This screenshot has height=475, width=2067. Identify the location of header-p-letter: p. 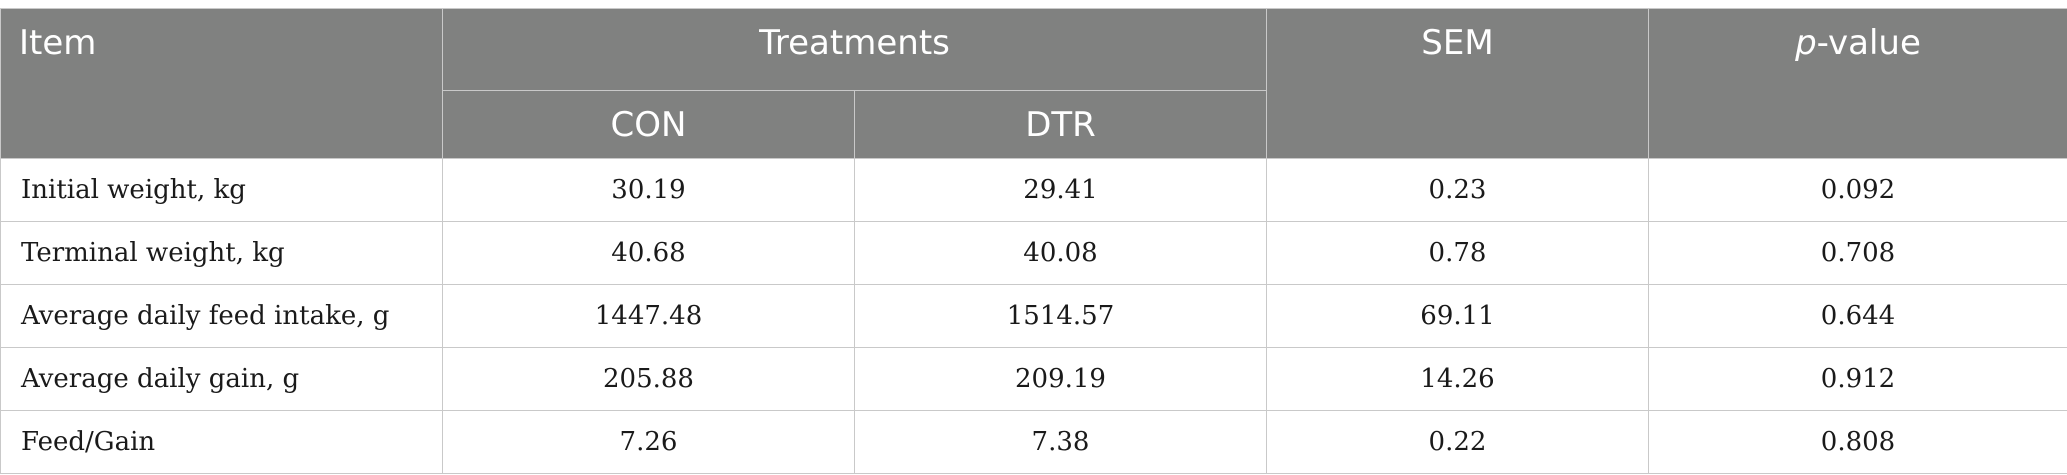
(1806, 43).